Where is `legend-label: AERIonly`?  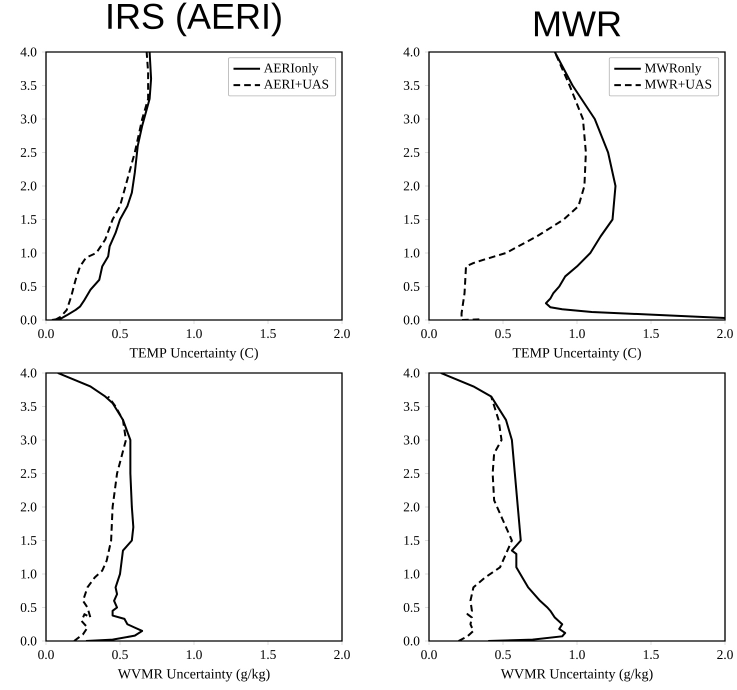
legend-label: AERIonly is located at coordinates (291, 69).